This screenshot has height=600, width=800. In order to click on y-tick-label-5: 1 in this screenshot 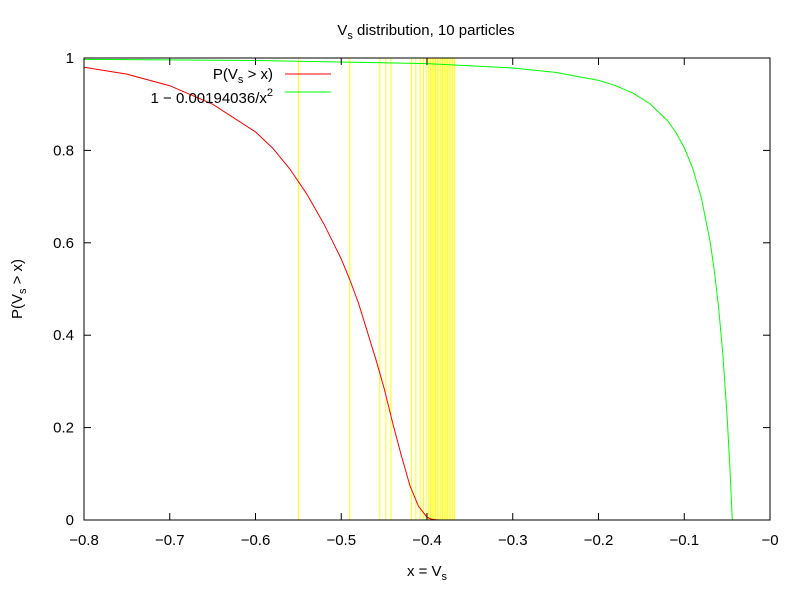, I will do `click(70, 58)`.